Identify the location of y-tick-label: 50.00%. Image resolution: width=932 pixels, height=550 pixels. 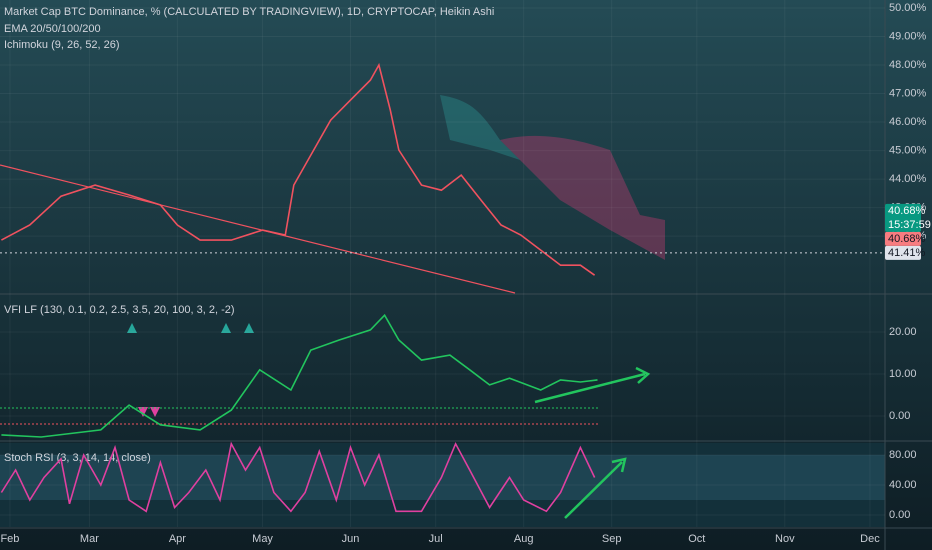
(908, 8).